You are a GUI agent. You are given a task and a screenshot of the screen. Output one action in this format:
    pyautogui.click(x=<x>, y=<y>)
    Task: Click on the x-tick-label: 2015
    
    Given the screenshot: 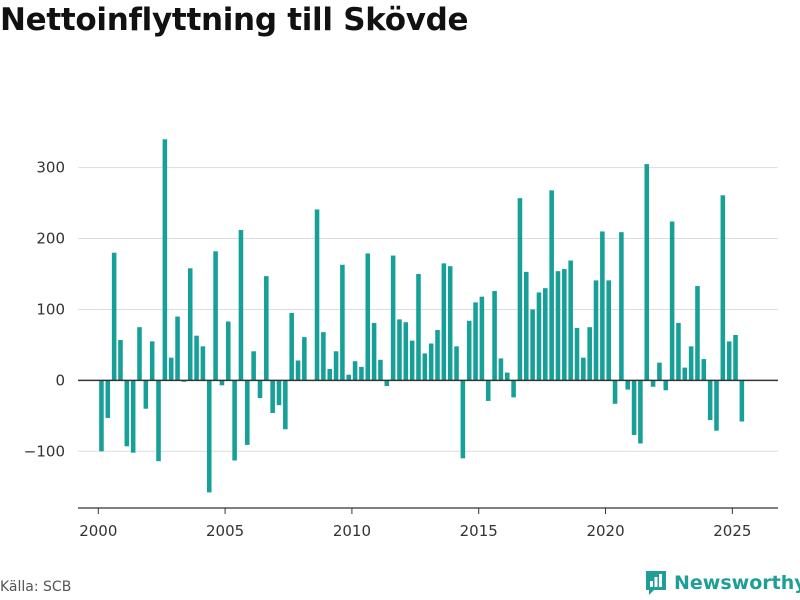 What is the action you would take?
    pyautogui.click(x=479, y=531)
    